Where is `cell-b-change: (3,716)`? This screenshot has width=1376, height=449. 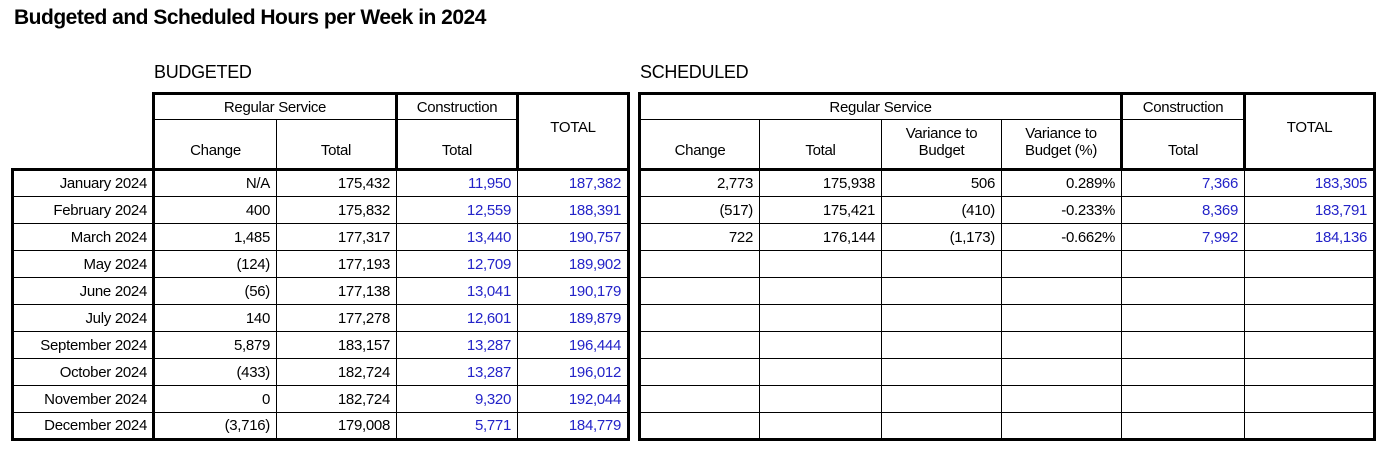 cell-b-change: (3,716) is located at coordinates (215, 426).